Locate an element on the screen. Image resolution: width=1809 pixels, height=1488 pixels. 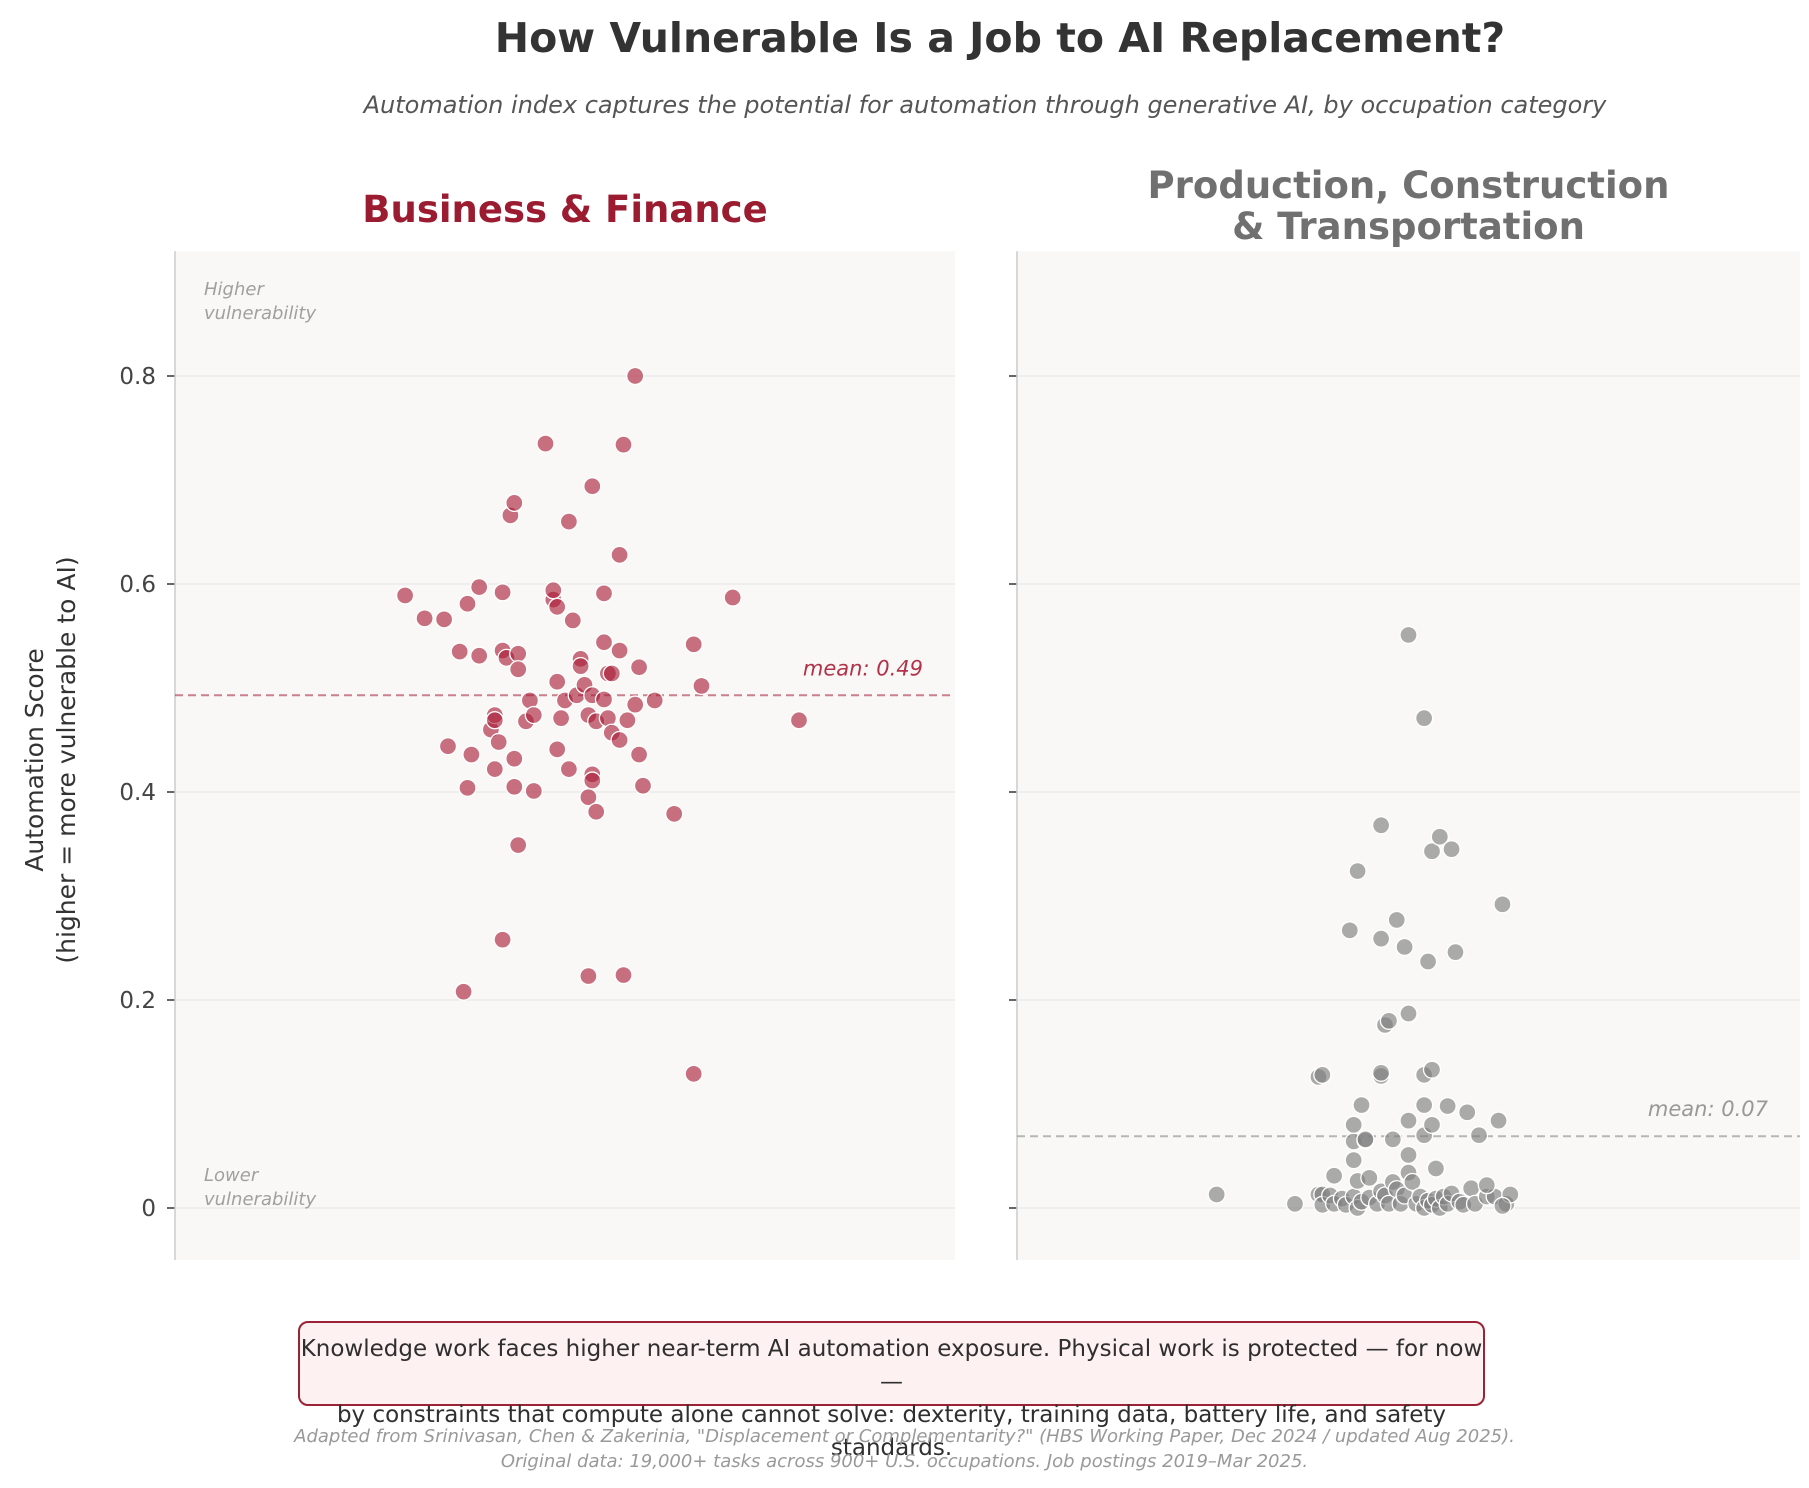
higher-vulnerability-label-line1: Higher is located at coordinates (234, 289).